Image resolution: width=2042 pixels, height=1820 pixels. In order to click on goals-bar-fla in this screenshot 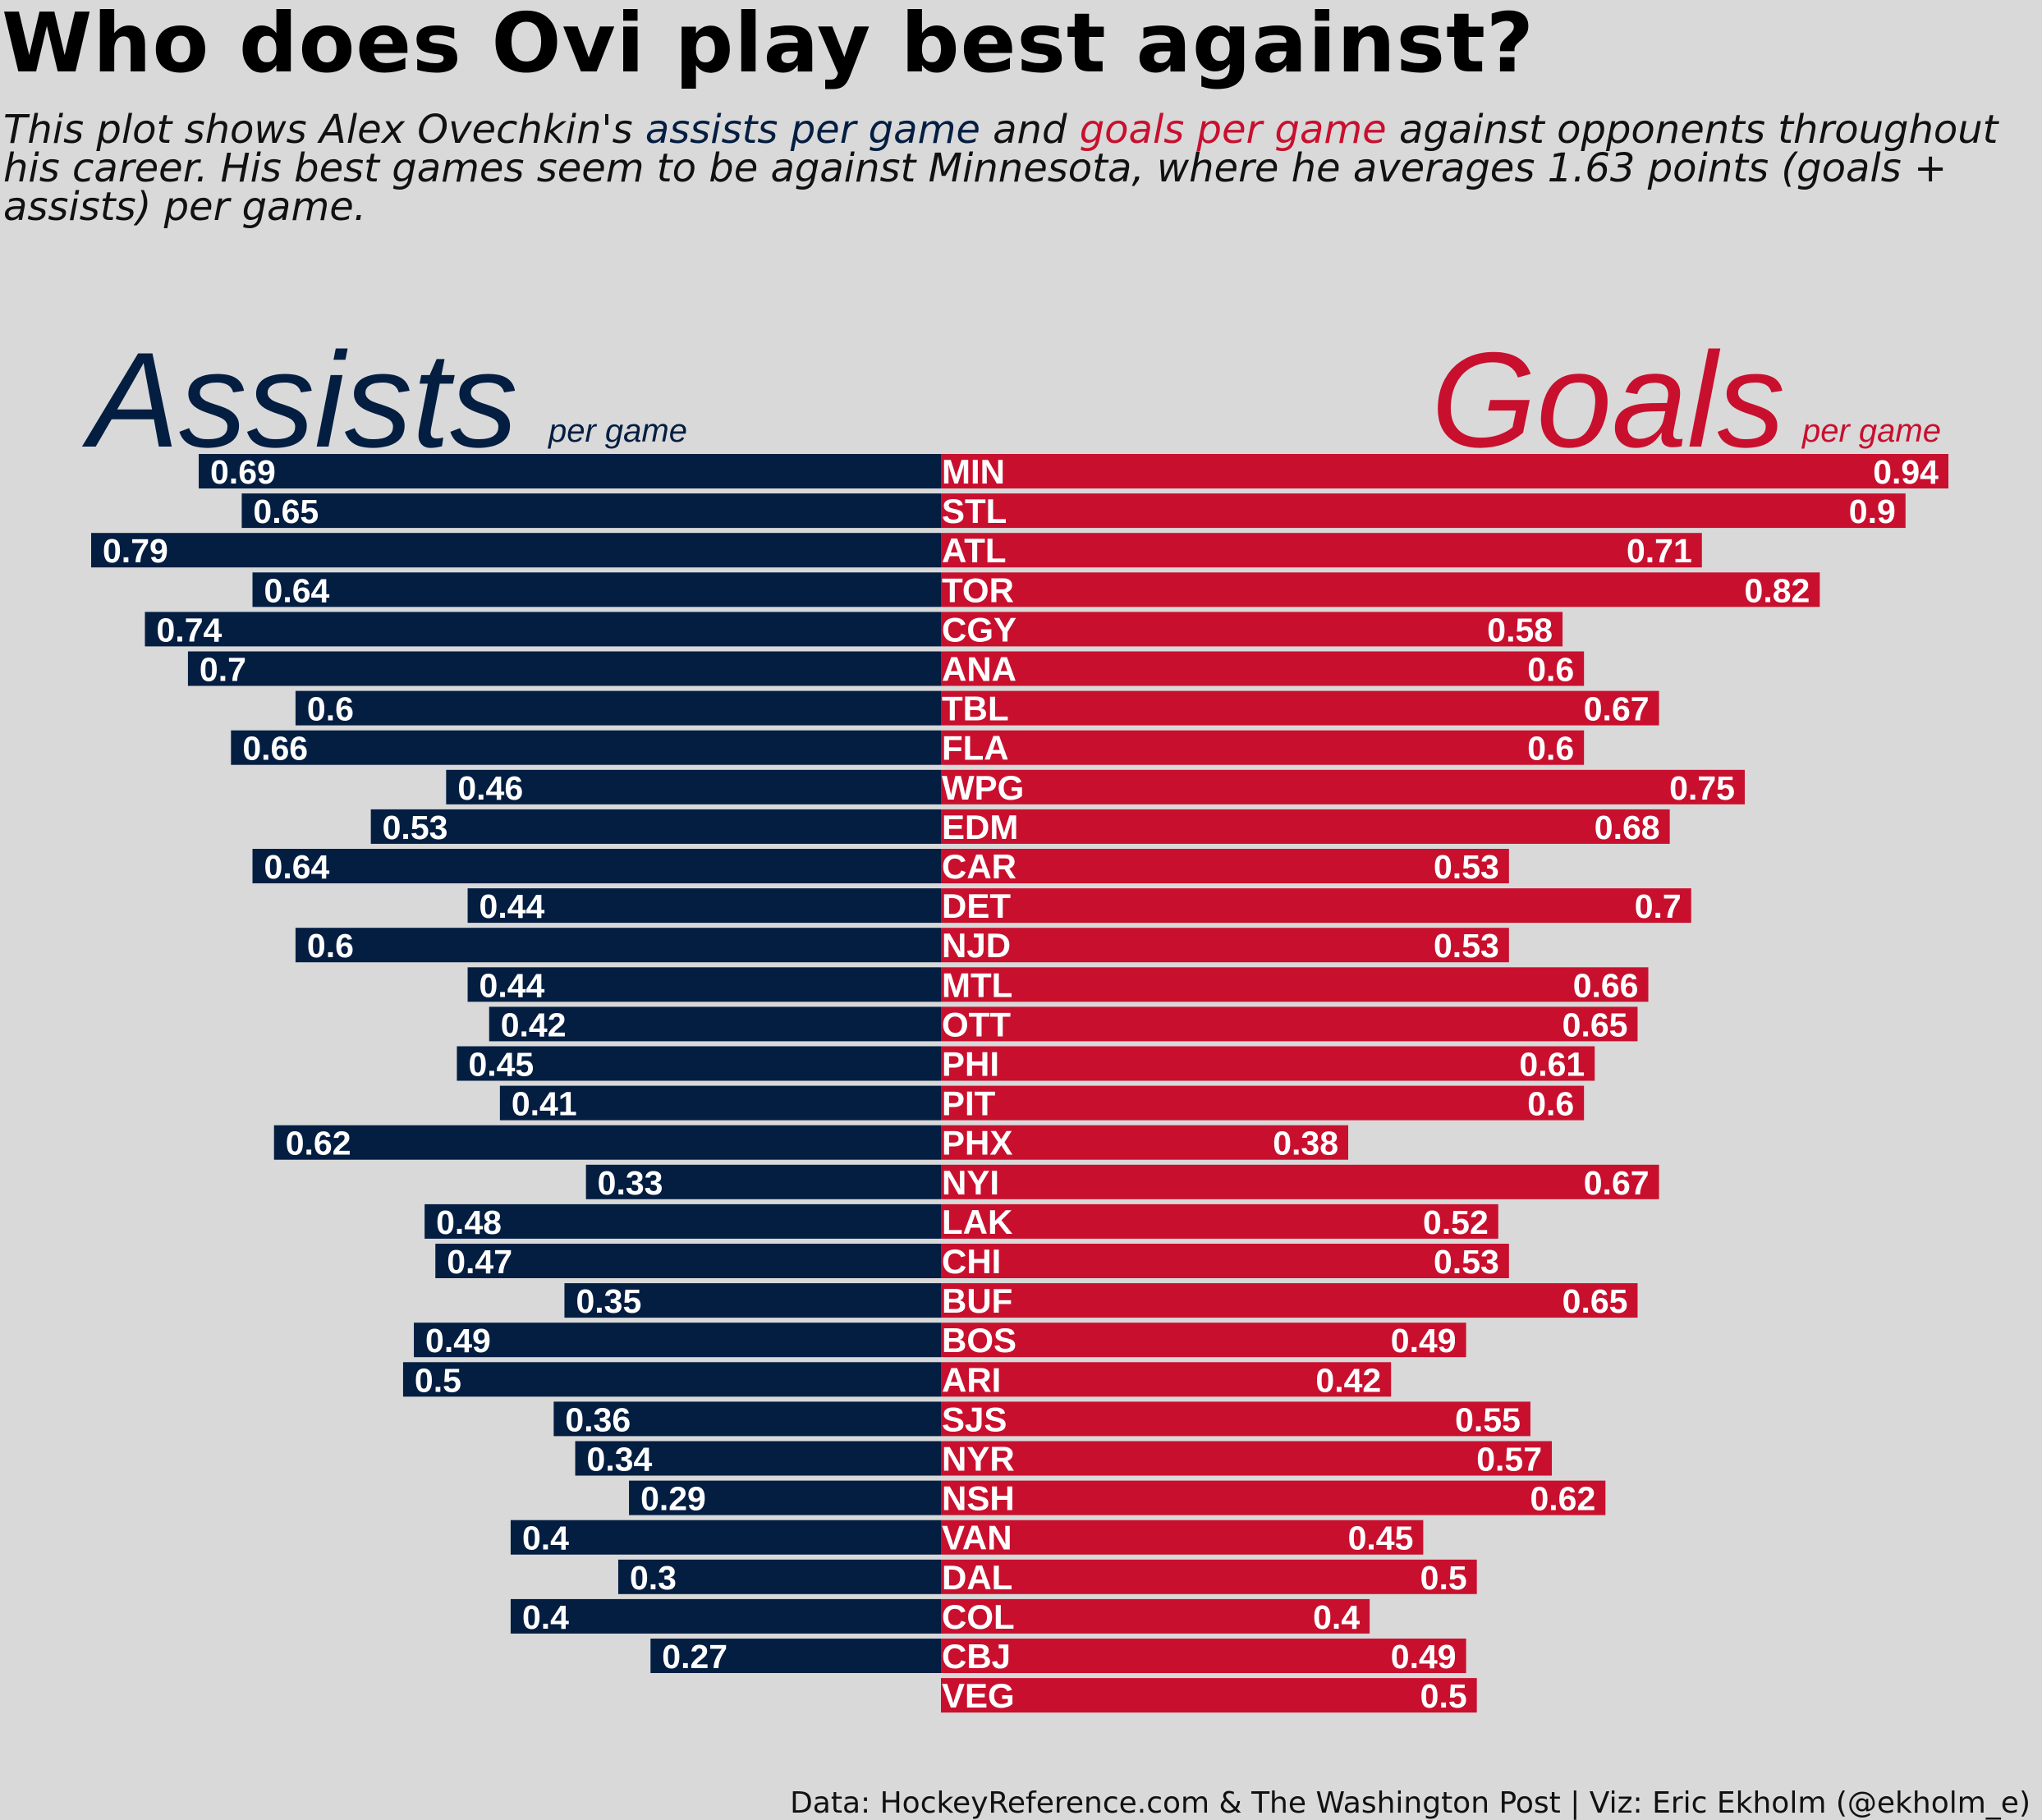, I will do `click(1263, 747)`.